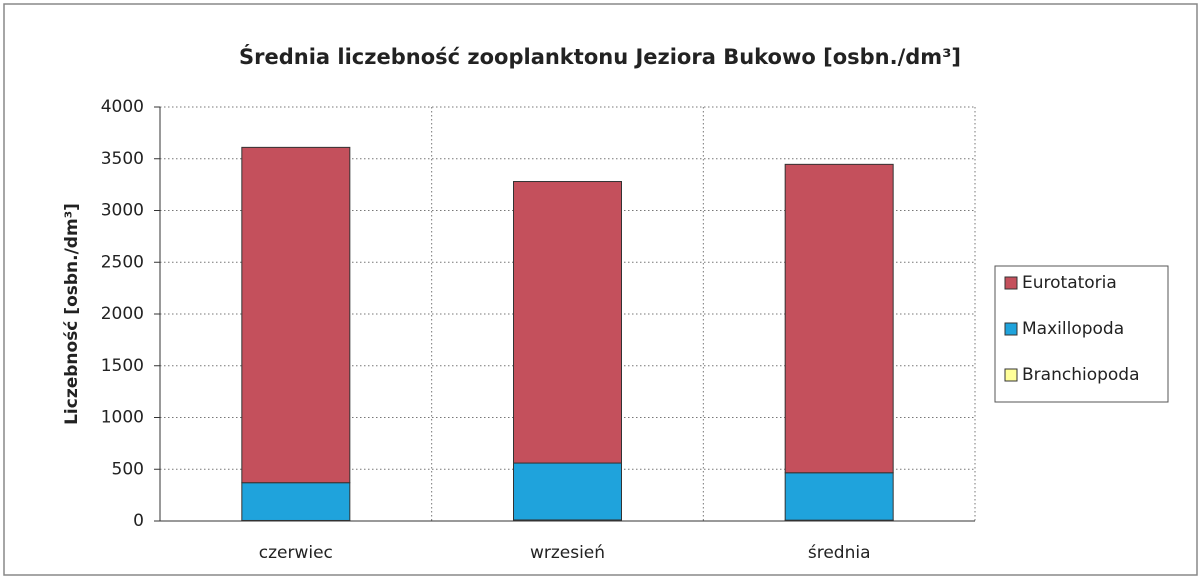 This screenshot has height=579, width=1201. What do you see at coordinates (138, 521) in the screenshot?
I see `y-tick-label: 0` at bounding box center [138, 521].